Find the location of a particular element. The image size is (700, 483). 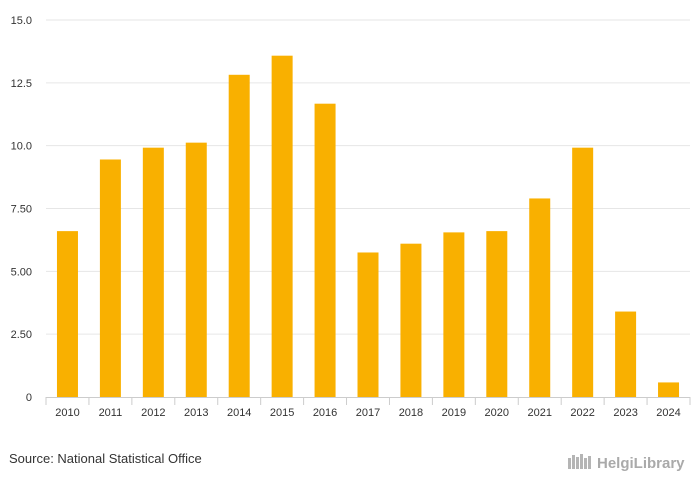

y-tick-label: 12.5 is located at coordinates (21, 84).